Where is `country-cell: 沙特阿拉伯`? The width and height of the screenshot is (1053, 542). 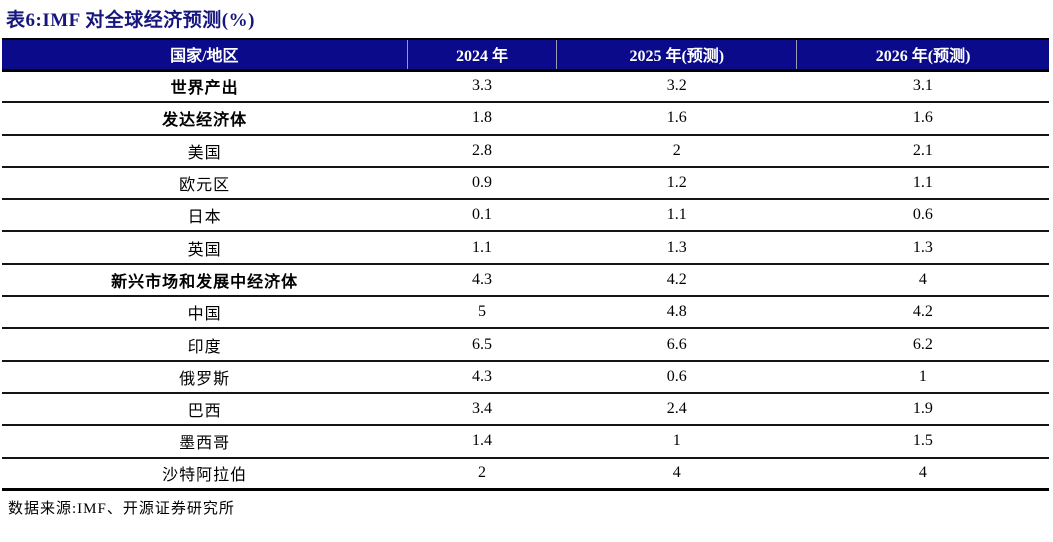 country-cell: 沙特阿拉伯 is located at coordinates (205, 474).